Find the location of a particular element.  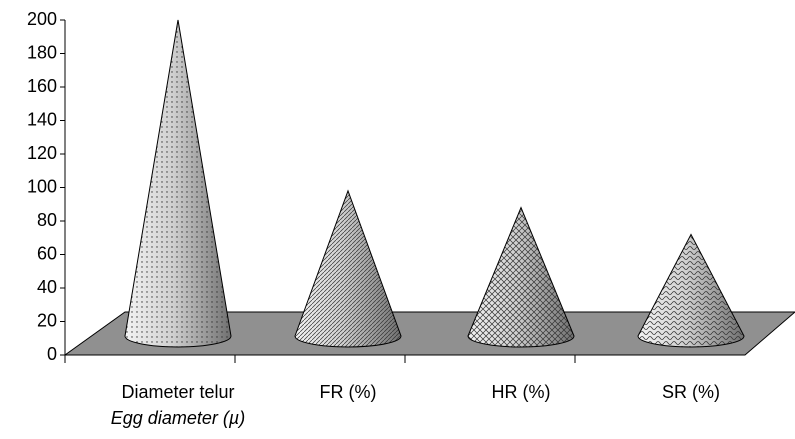

y-axis: 0 20 40 60 80 100 120 140 160 180 200 is located at coordinates (46, 186).